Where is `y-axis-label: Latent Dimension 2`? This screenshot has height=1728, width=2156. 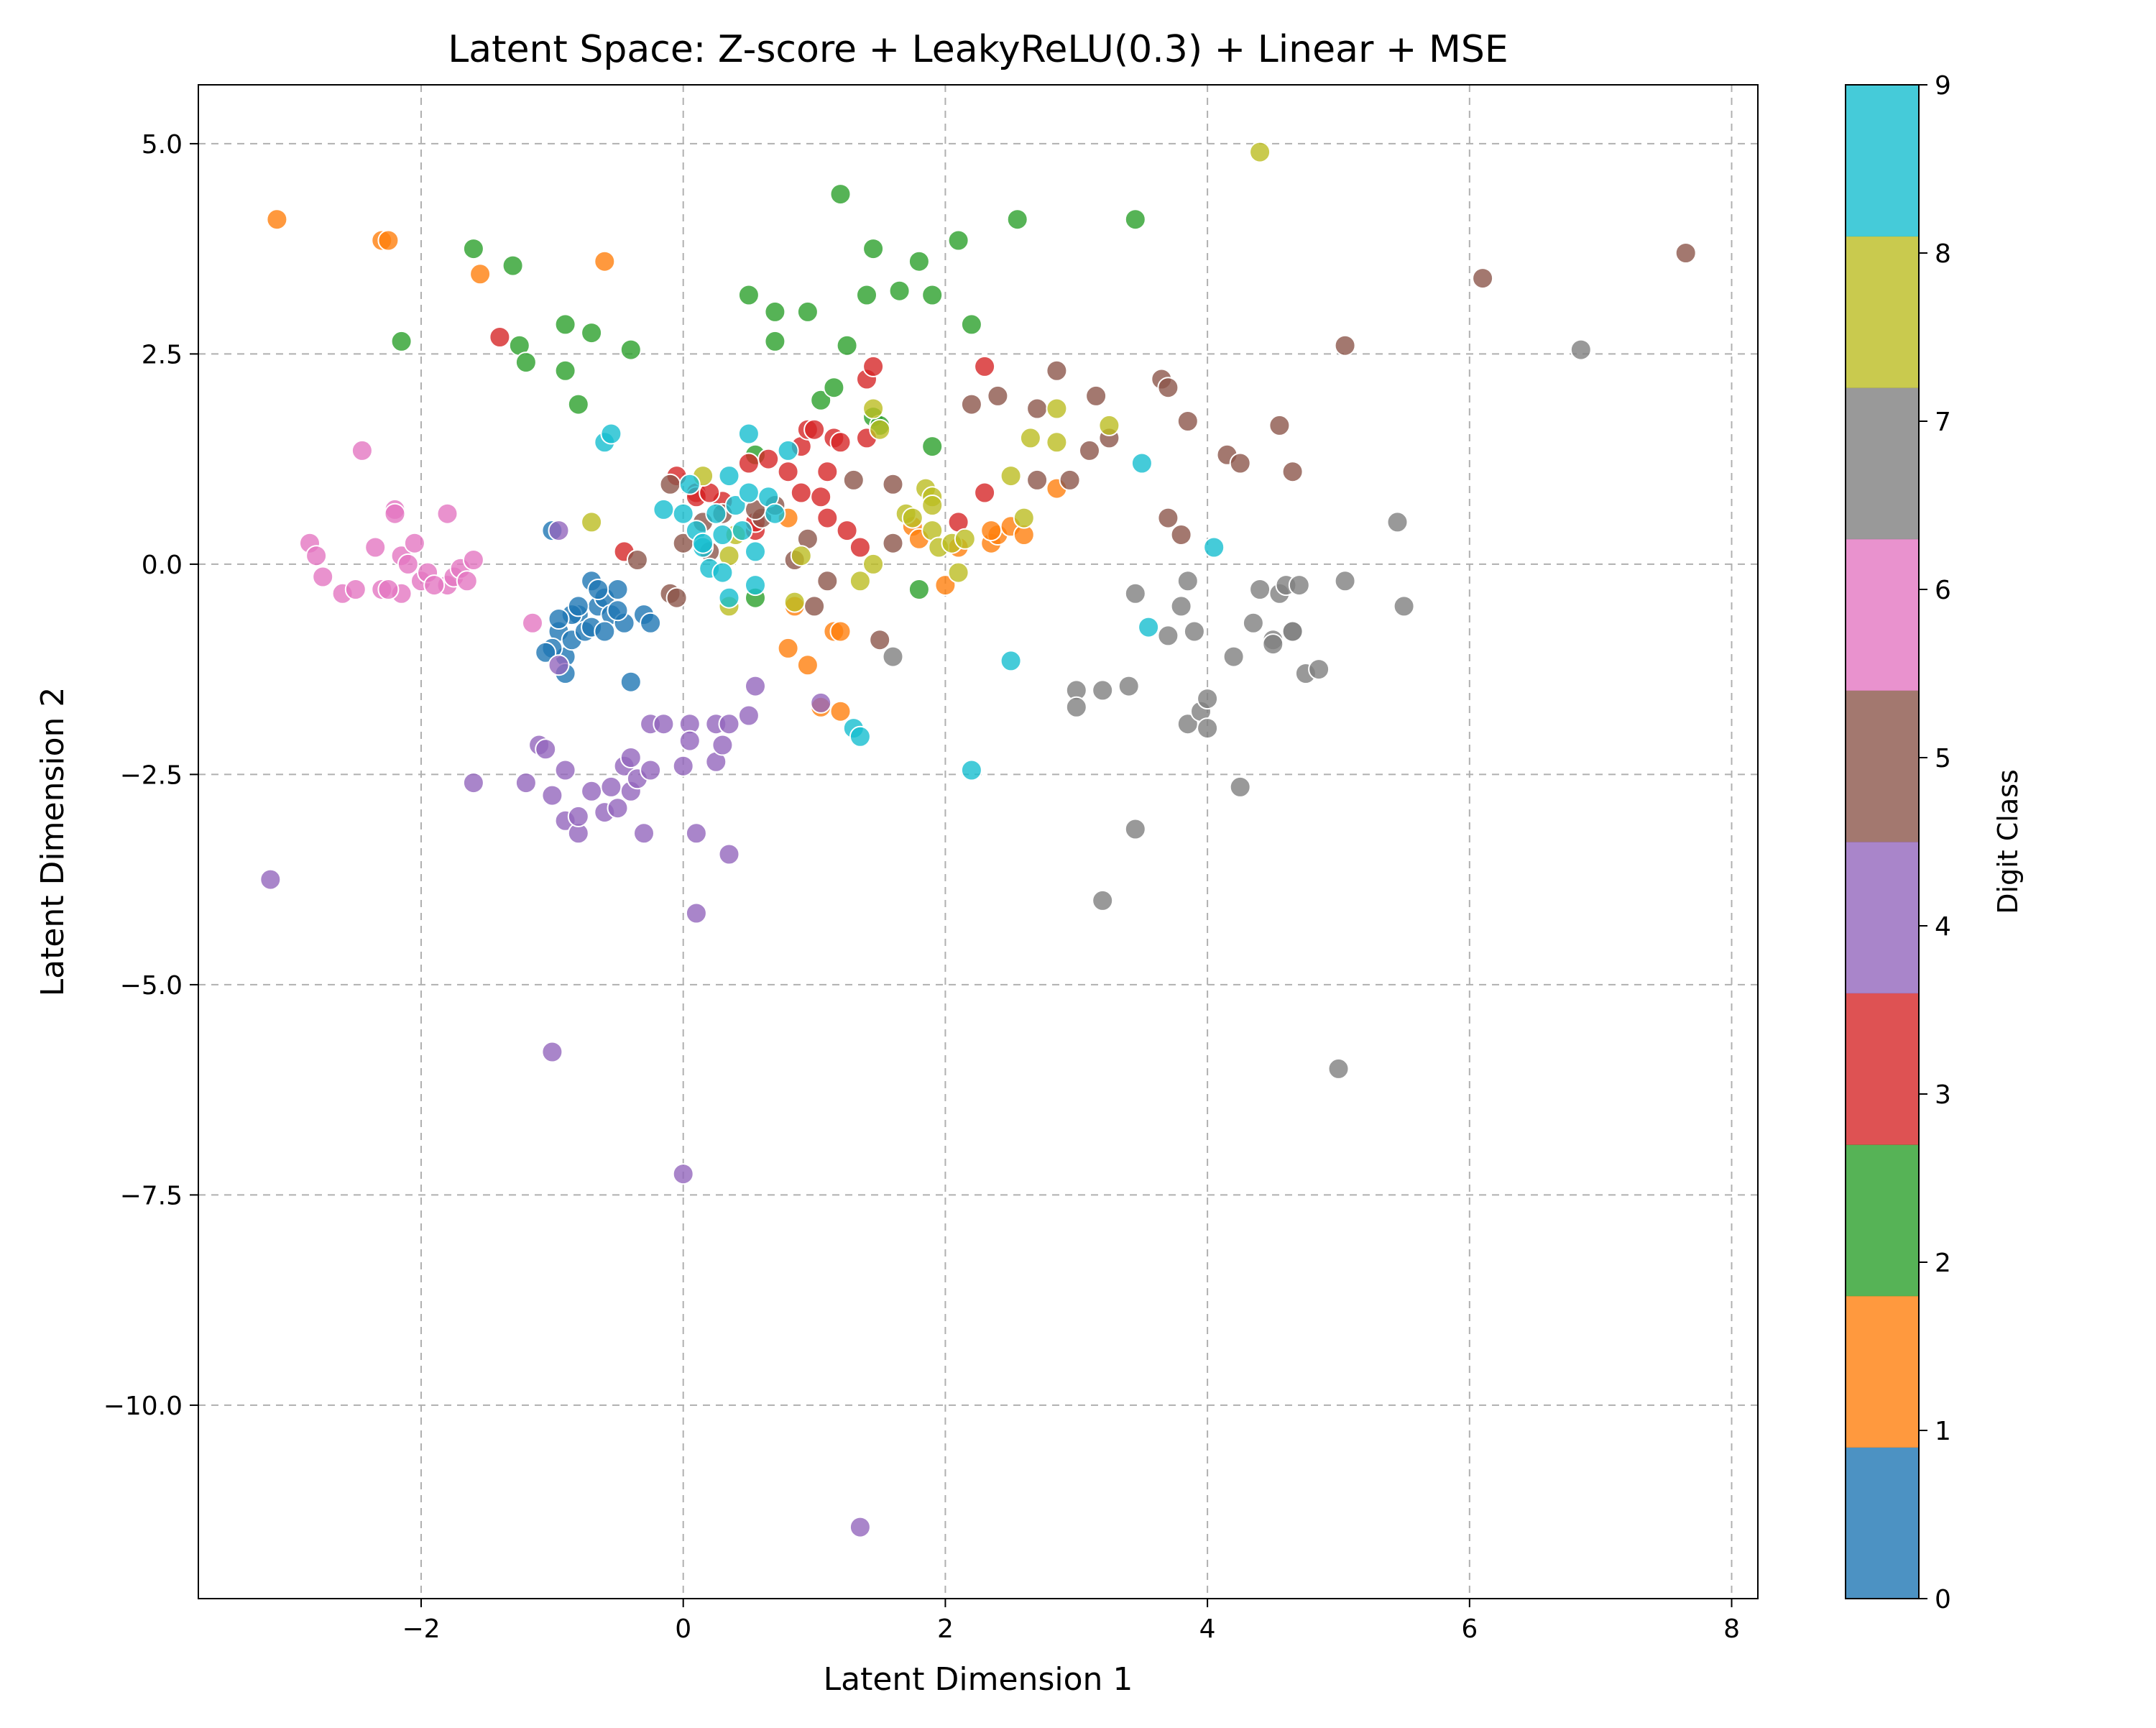
y-axis-label: Latent Dimension 2 is located at coordinates (53, 842).